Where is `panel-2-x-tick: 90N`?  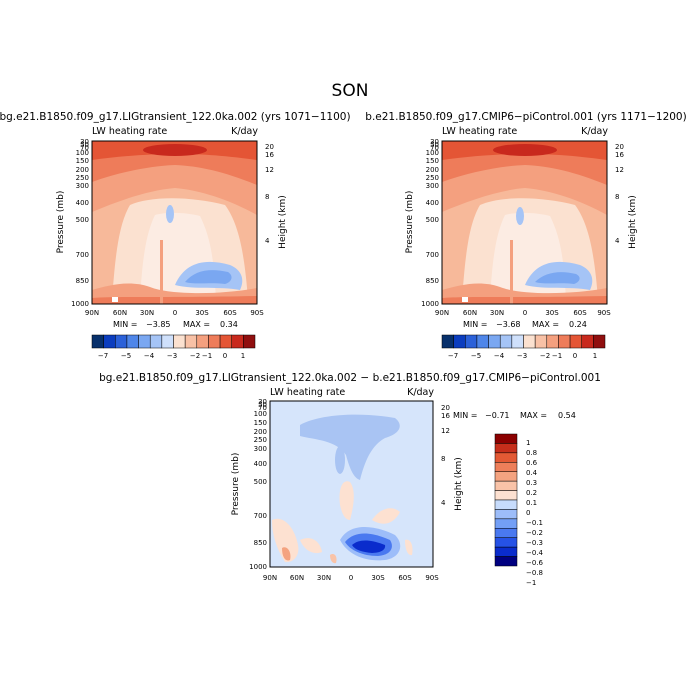
panel-2-x-tick: 90N is located at coordinates (442, 313).